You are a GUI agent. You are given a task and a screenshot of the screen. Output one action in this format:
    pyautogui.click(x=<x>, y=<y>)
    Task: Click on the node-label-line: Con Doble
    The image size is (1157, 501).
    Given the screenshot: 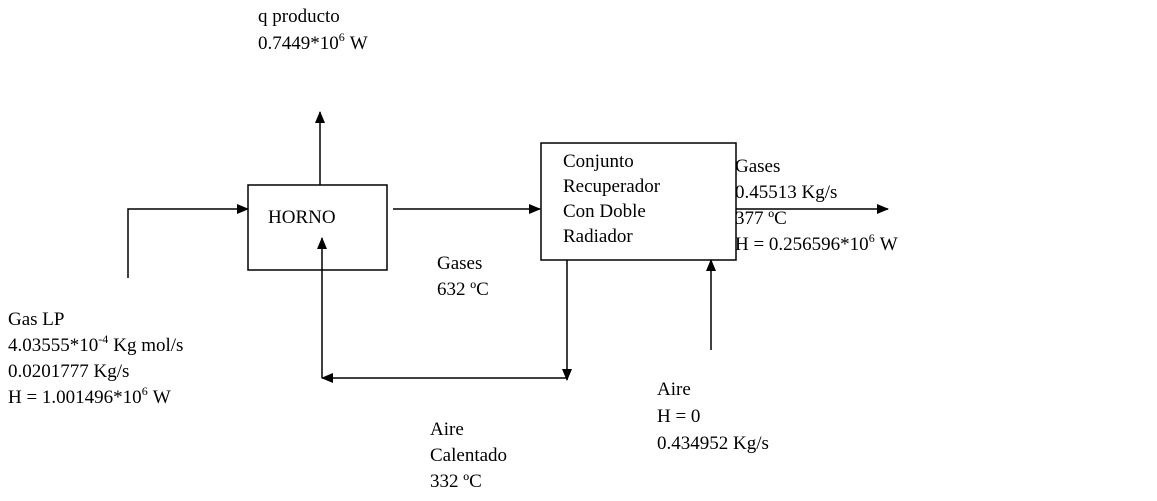 What is the action you would take?
    pyautogui.click(x=604, y=211)
    